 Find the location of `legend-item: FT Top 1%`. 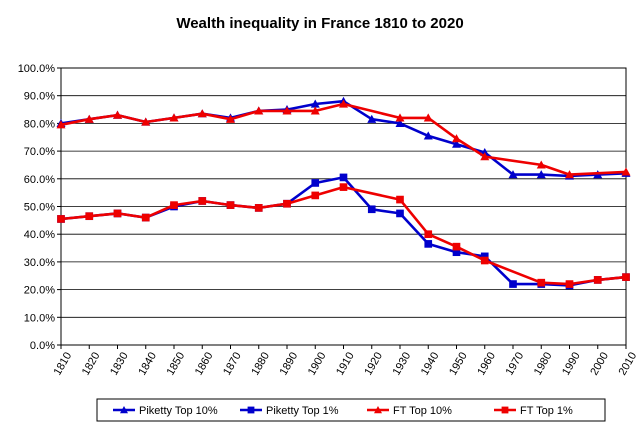

legend-item: FT Top 1% is located at coordinates (533, 411).